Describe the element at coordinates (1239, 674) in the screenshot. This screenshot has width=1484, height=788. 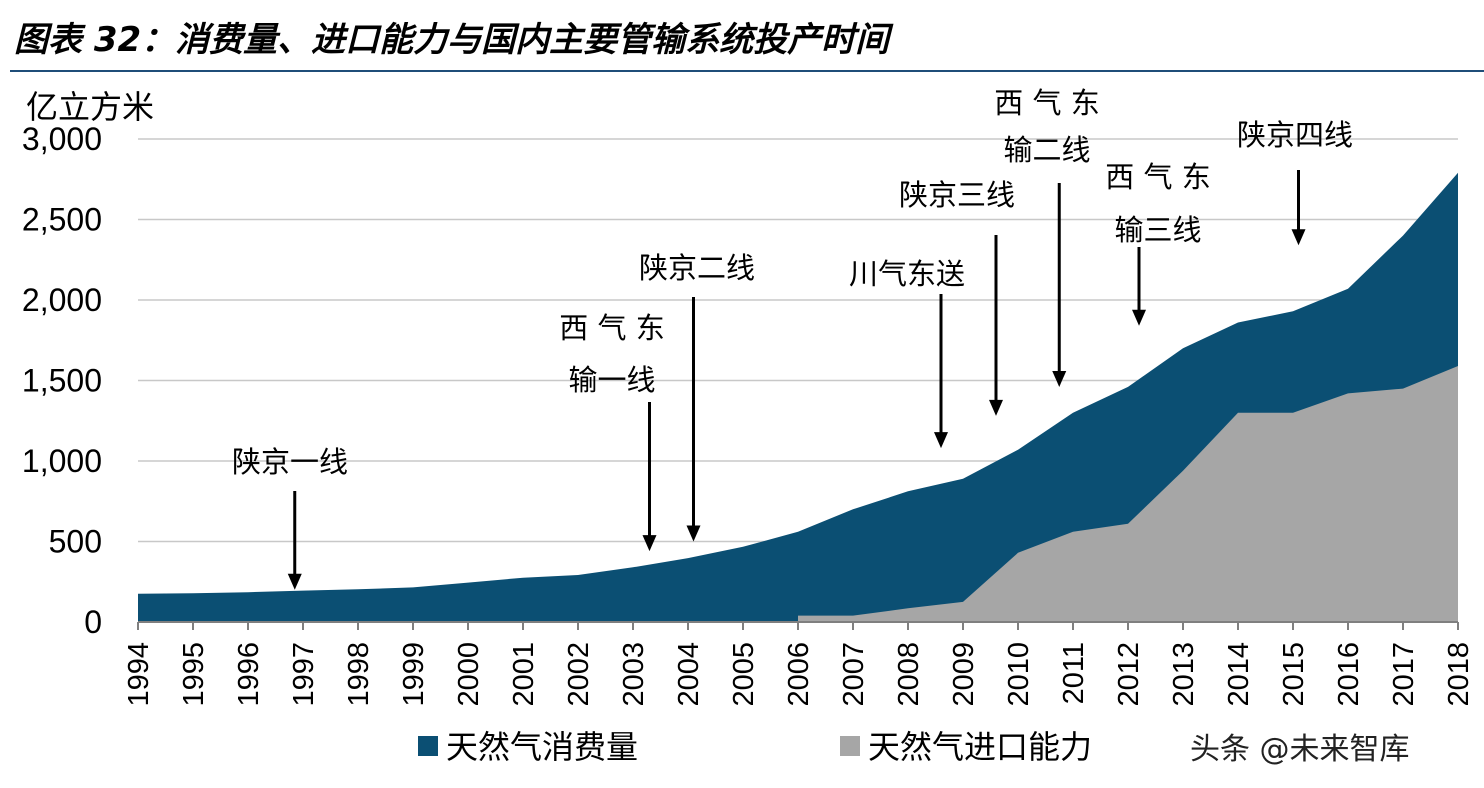
I see `x-tick-label: 2014` at that location.